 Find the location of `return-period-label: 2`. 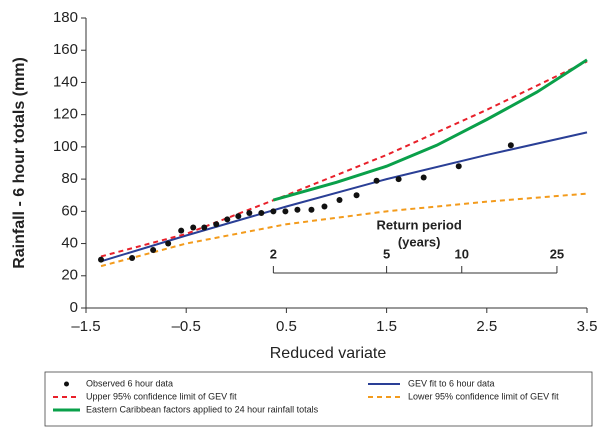

return-period-label: 2 is located at coordinates (273, 253).